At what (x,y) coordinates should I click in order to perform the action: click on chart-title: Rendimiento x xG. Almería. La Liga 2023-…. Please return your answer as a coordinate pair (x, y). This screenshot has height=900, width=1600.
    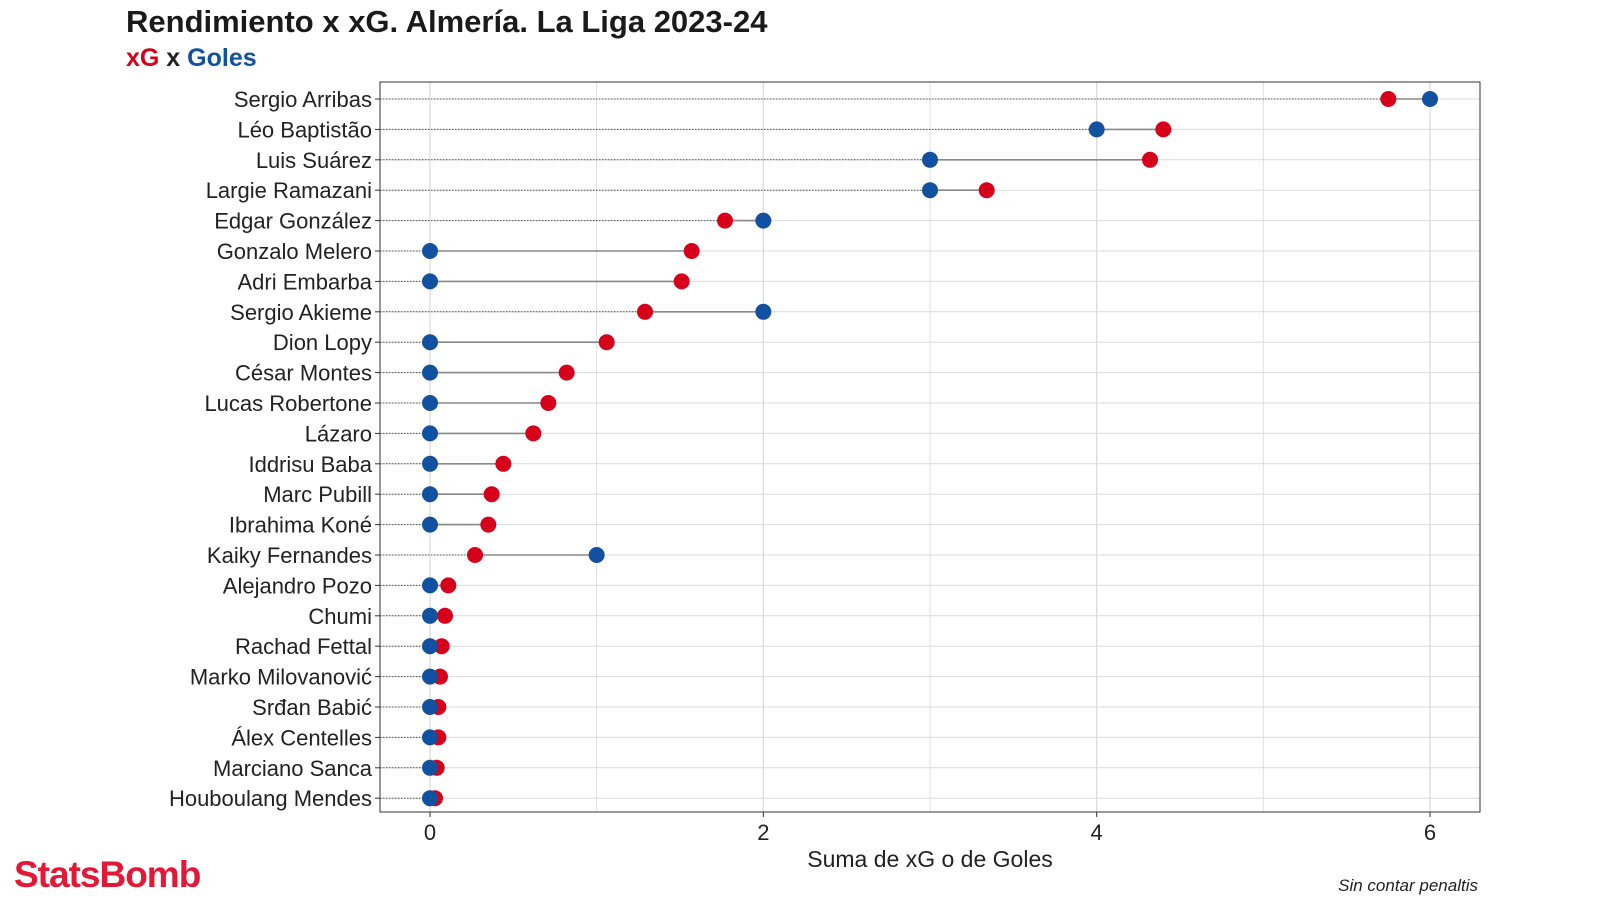
    Looking at the image, I should click on (447, 21).